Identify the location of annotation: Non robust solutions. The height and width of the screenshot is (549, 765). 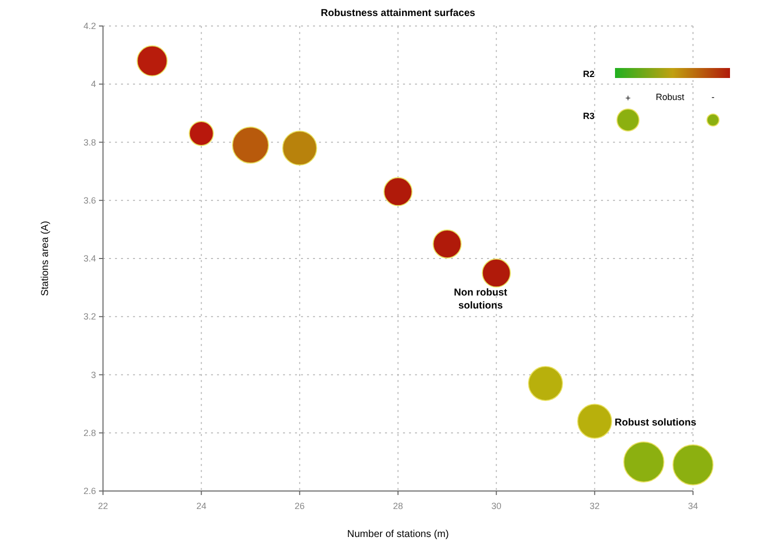
(481, 300).